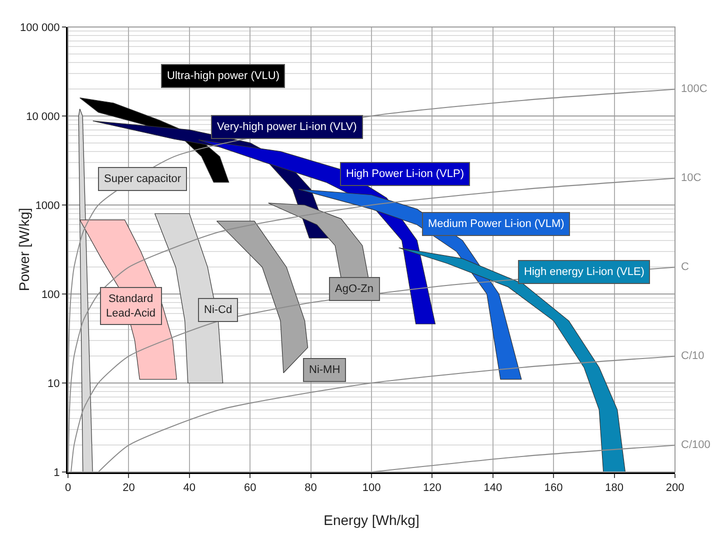  I want to click on series-label: High energy Li-ion (VLE), so click(584, 272).